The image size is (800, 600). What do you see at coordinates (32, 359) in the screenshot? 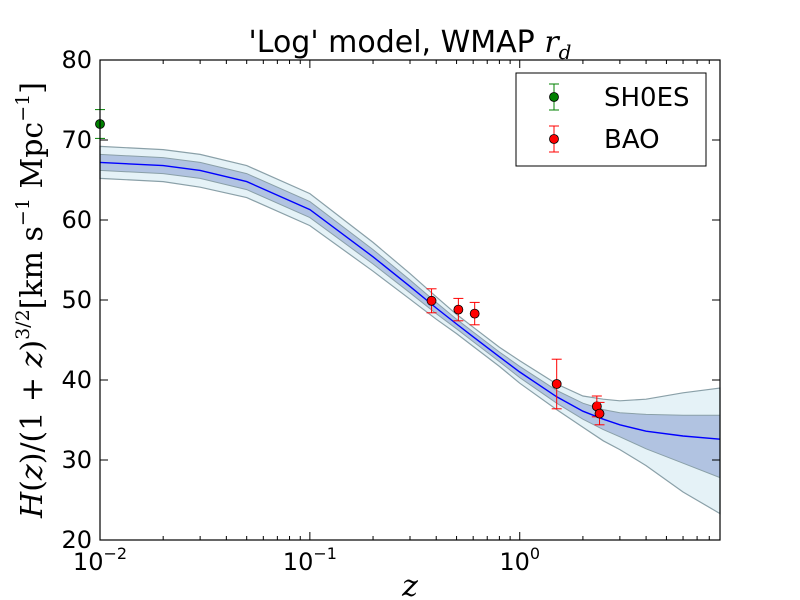
I see `ylabel-var2: z` at bounding box center [32, 359].